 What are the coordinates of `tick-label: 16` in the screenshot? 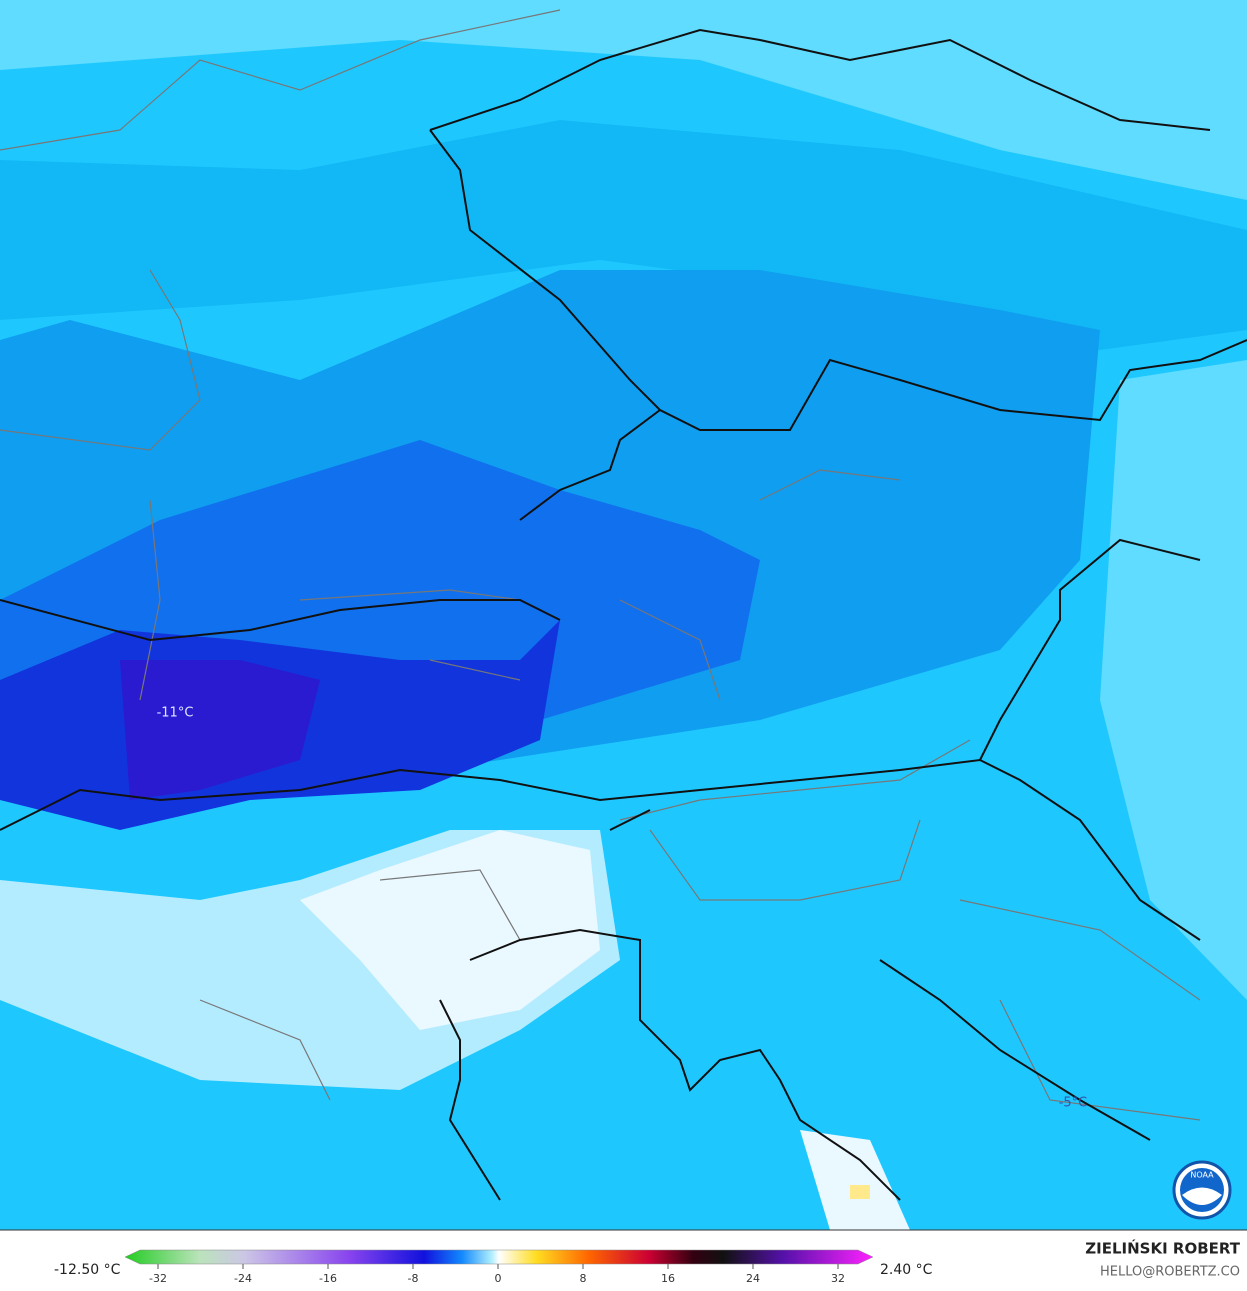 It's located at (668, 1278).